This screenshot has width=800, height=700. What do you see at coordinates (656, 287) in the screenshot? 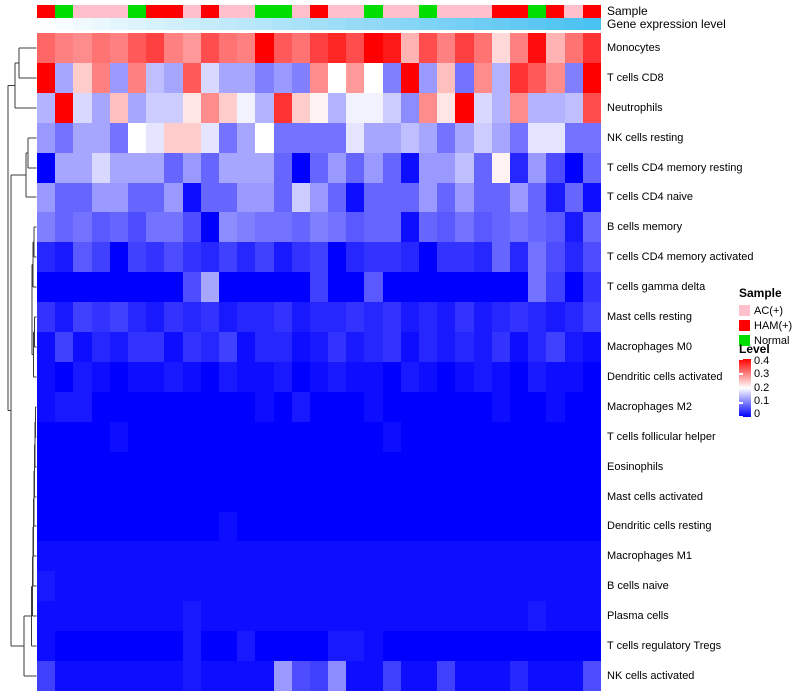
I see `row-label: T cells gamma delta` at bounding box center [656, 287].